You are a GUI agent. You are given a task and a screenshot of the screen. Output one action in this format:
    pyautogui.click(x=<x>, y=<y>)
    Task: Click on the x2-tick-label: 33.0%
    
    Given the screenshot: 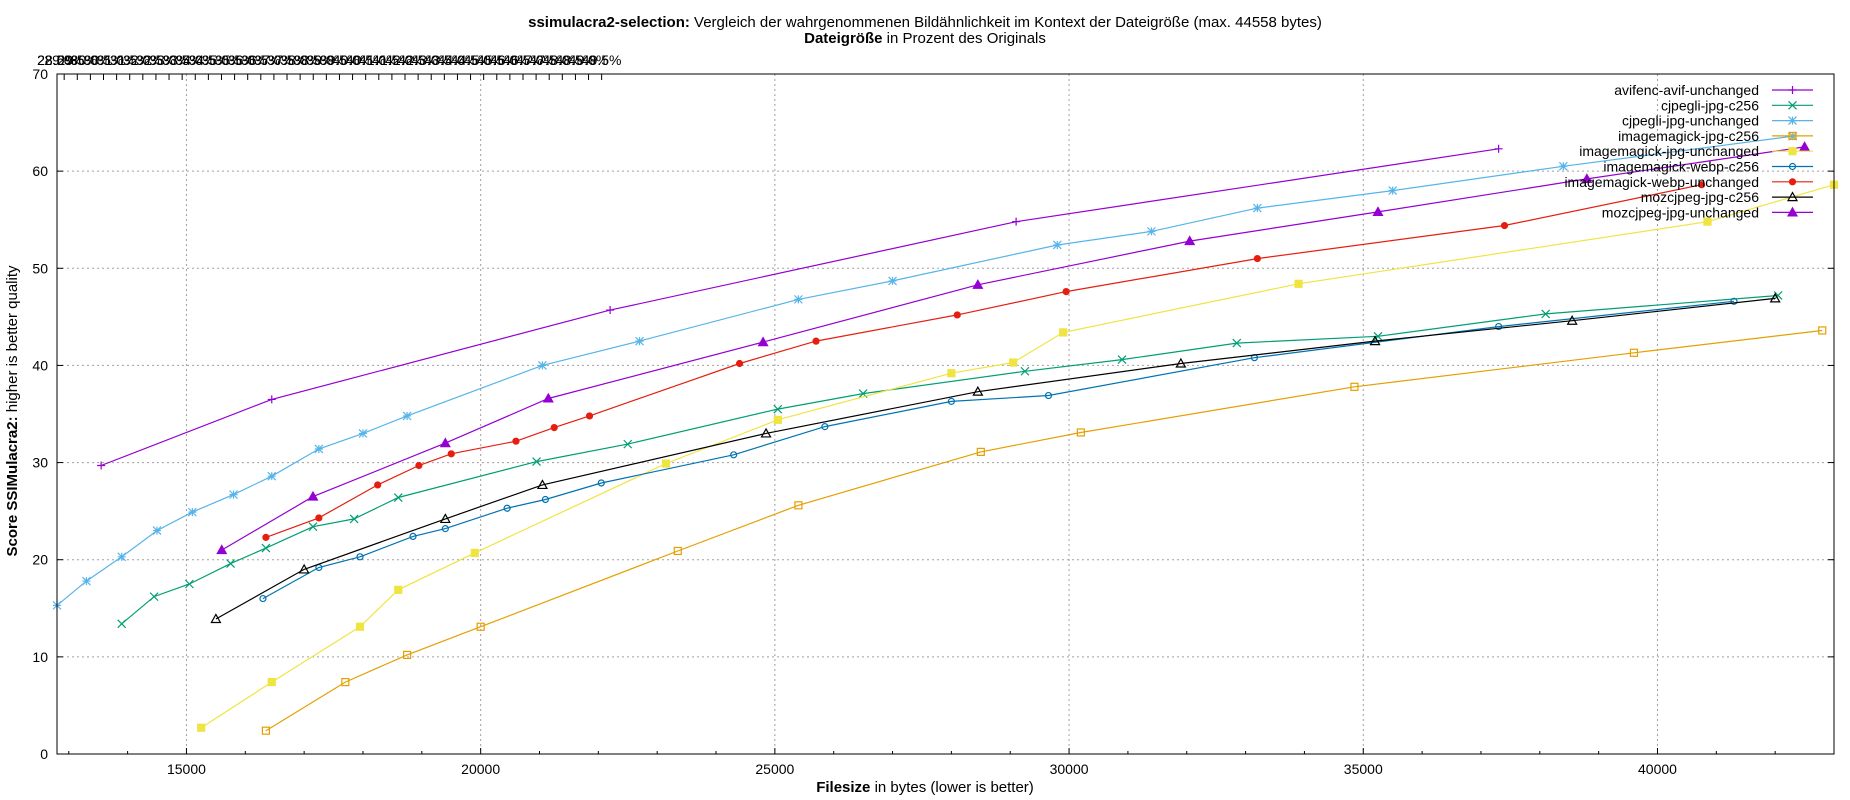 What is the action you would take?
    pyautogui.click(x=169, y=60)
    